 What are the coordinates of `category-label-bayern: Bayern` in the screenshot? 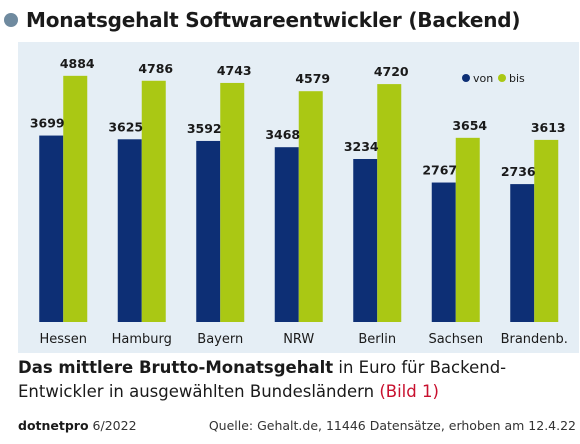 It's located at (220, 339).